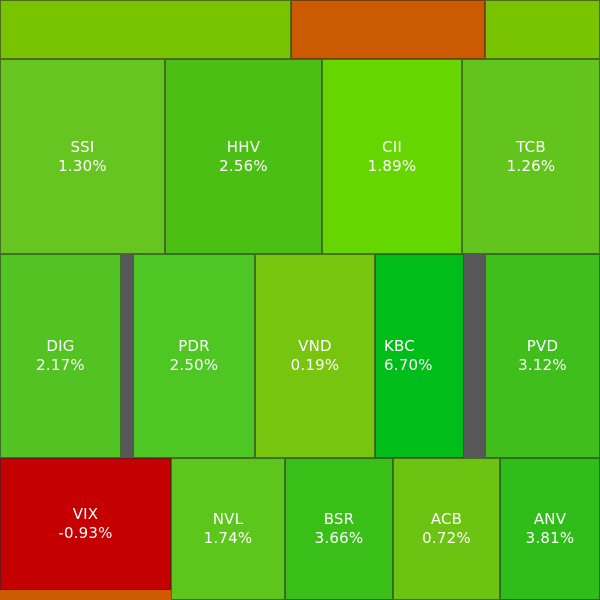  Describe the element at coordinates (408, 365) in the screenshot. I see `percent-change: 6.70%` at that location.